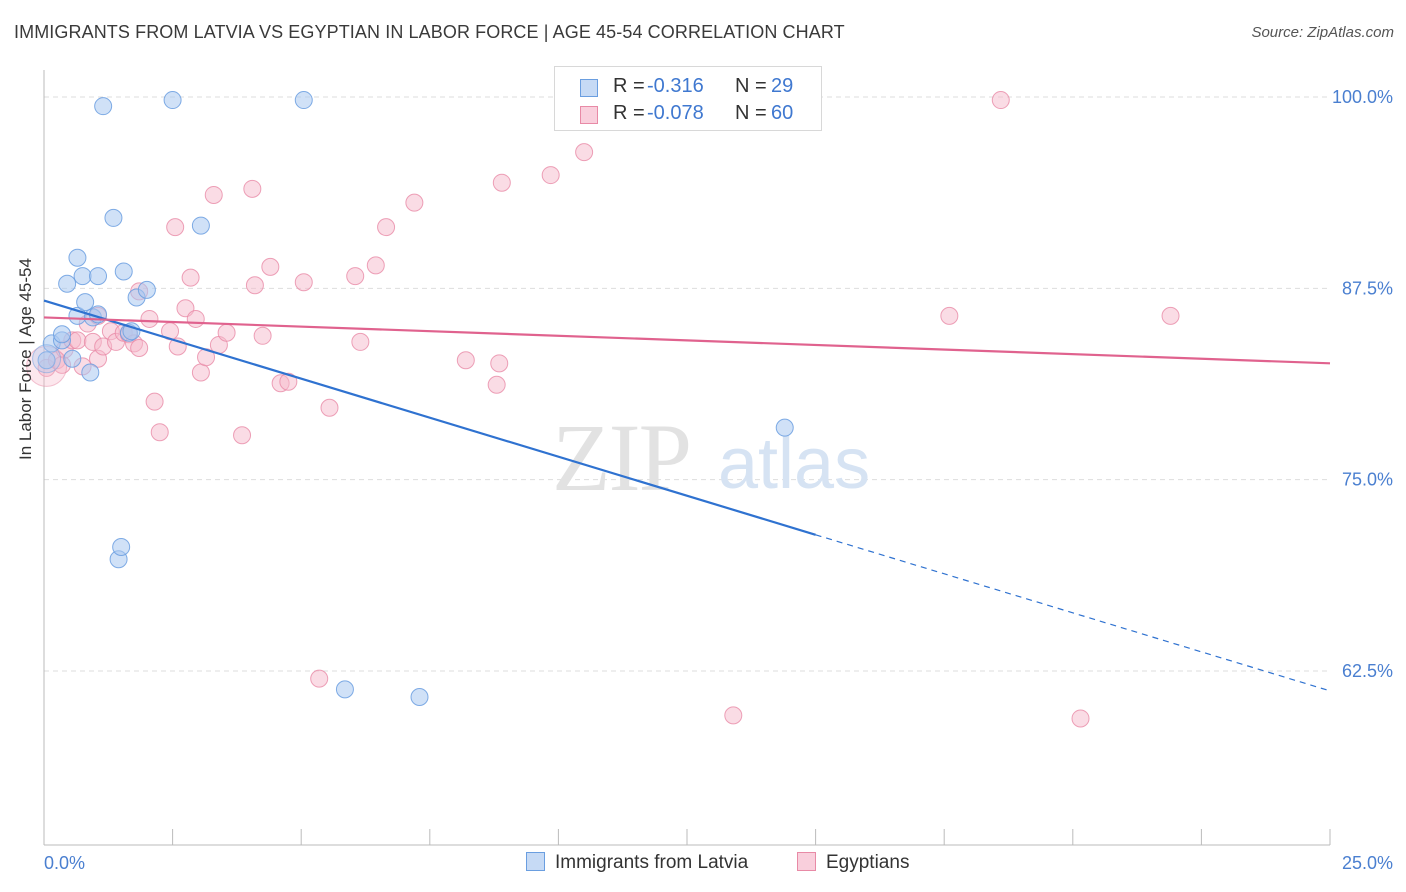 The image size is (1406, 892). I want to click on watermark: ZIP atlas, so click(711, 457).